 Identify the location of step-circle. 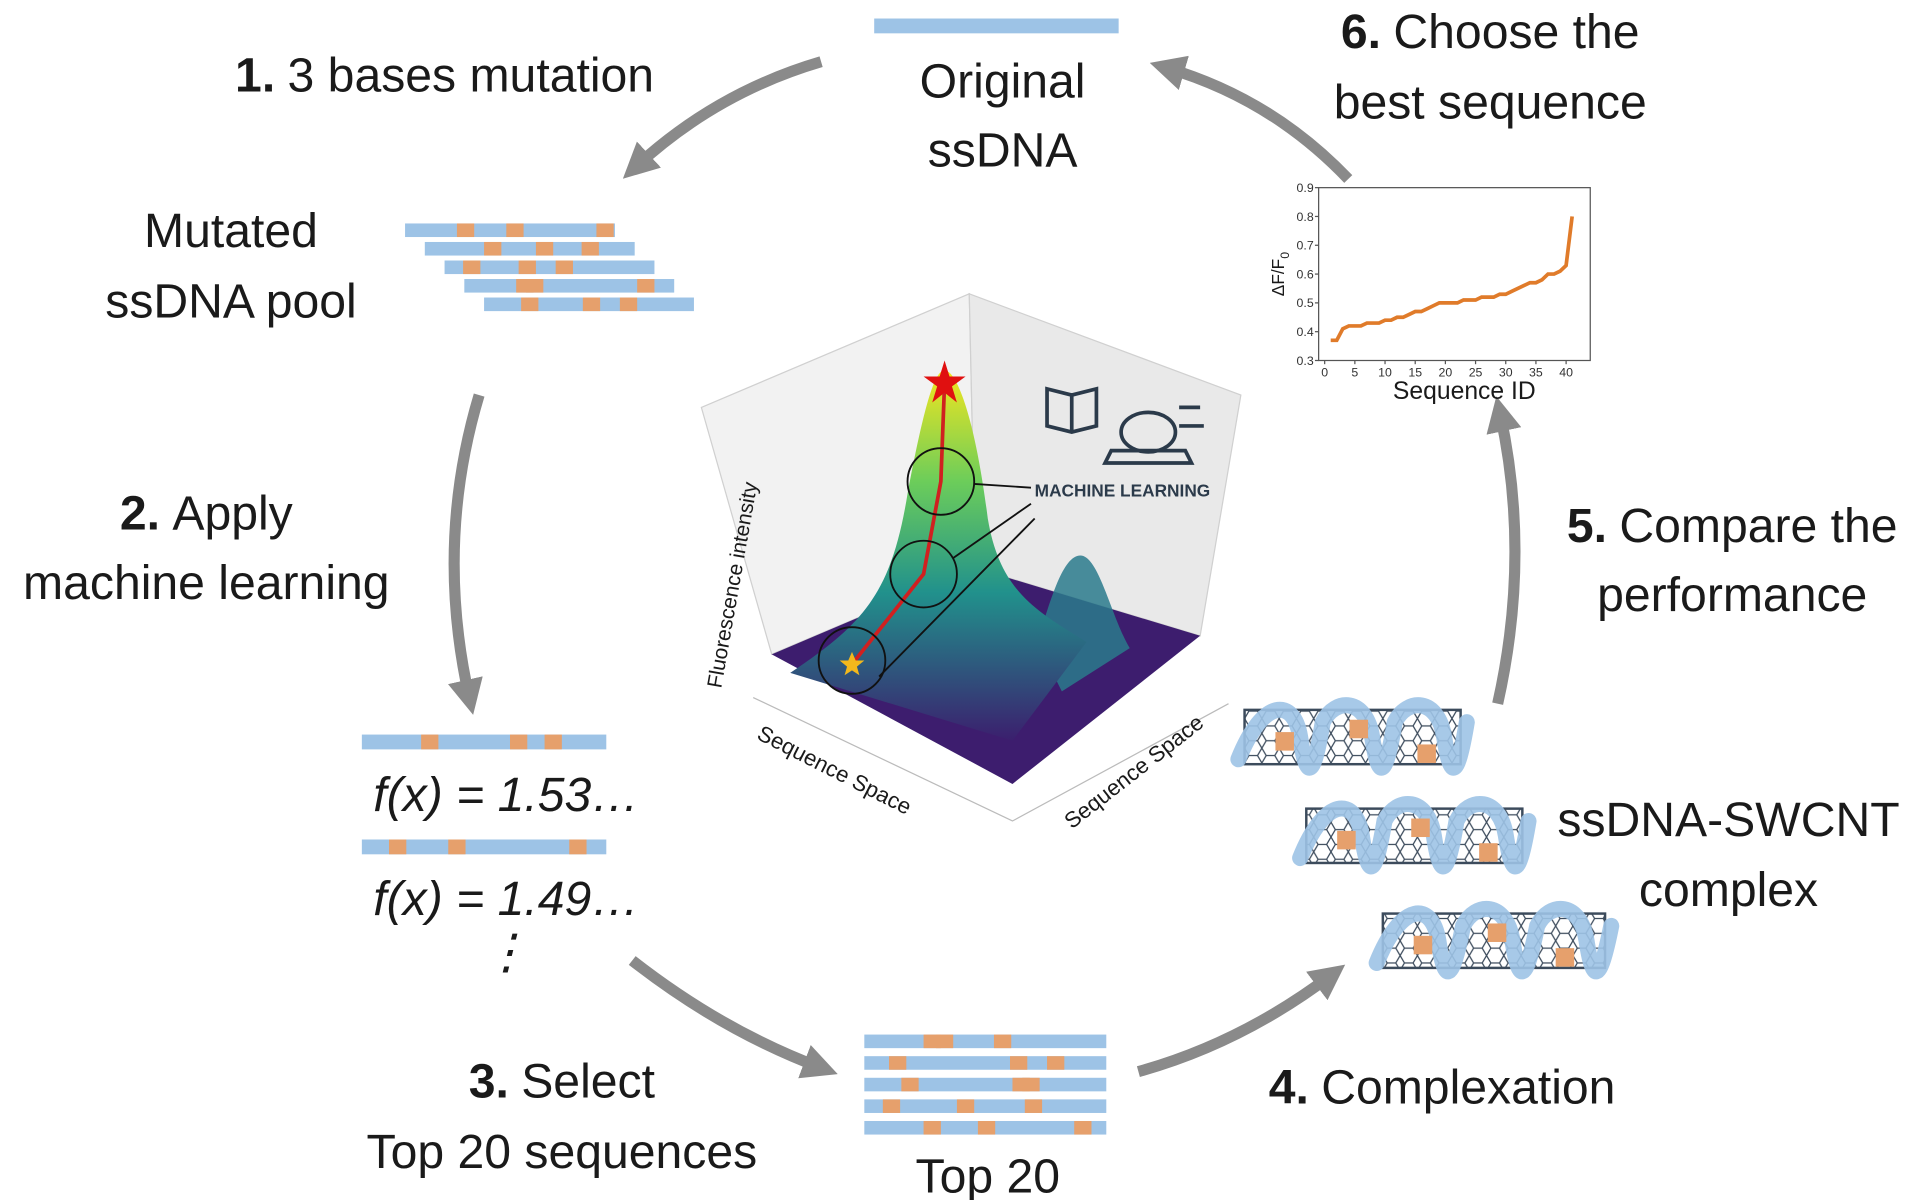
(852, 660).